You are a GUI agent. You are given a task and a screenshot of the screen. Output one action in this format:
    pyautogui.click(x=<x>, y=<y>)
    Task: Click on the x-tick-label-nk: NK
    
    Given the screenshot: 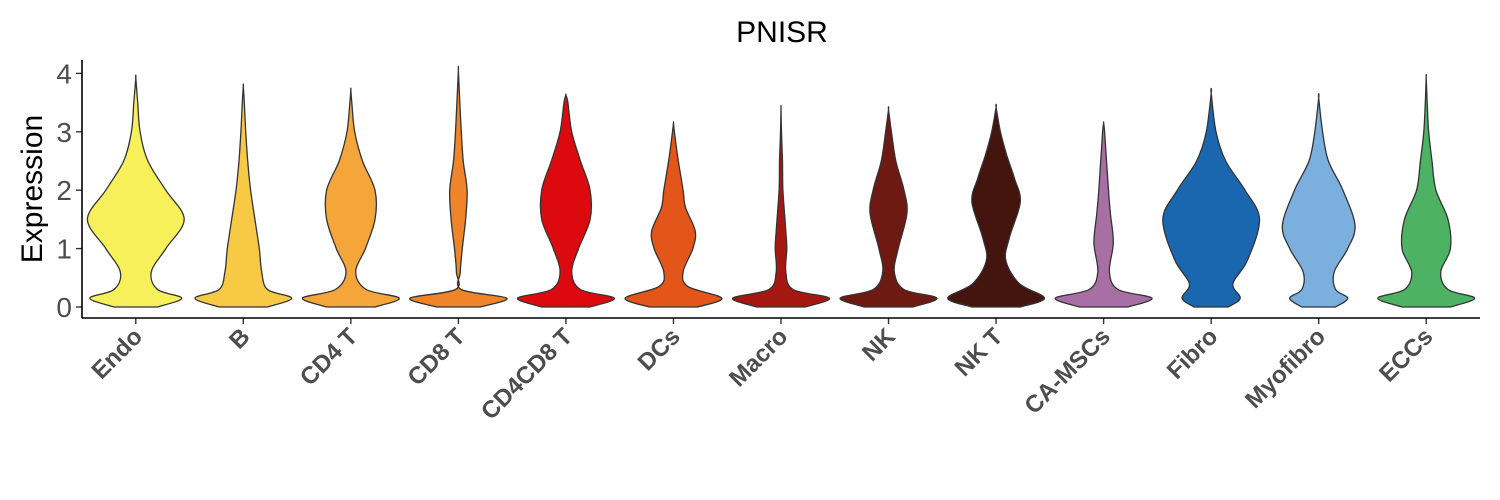 What is the action you would take?
    pyautogui.click(x=879, y=345)
    